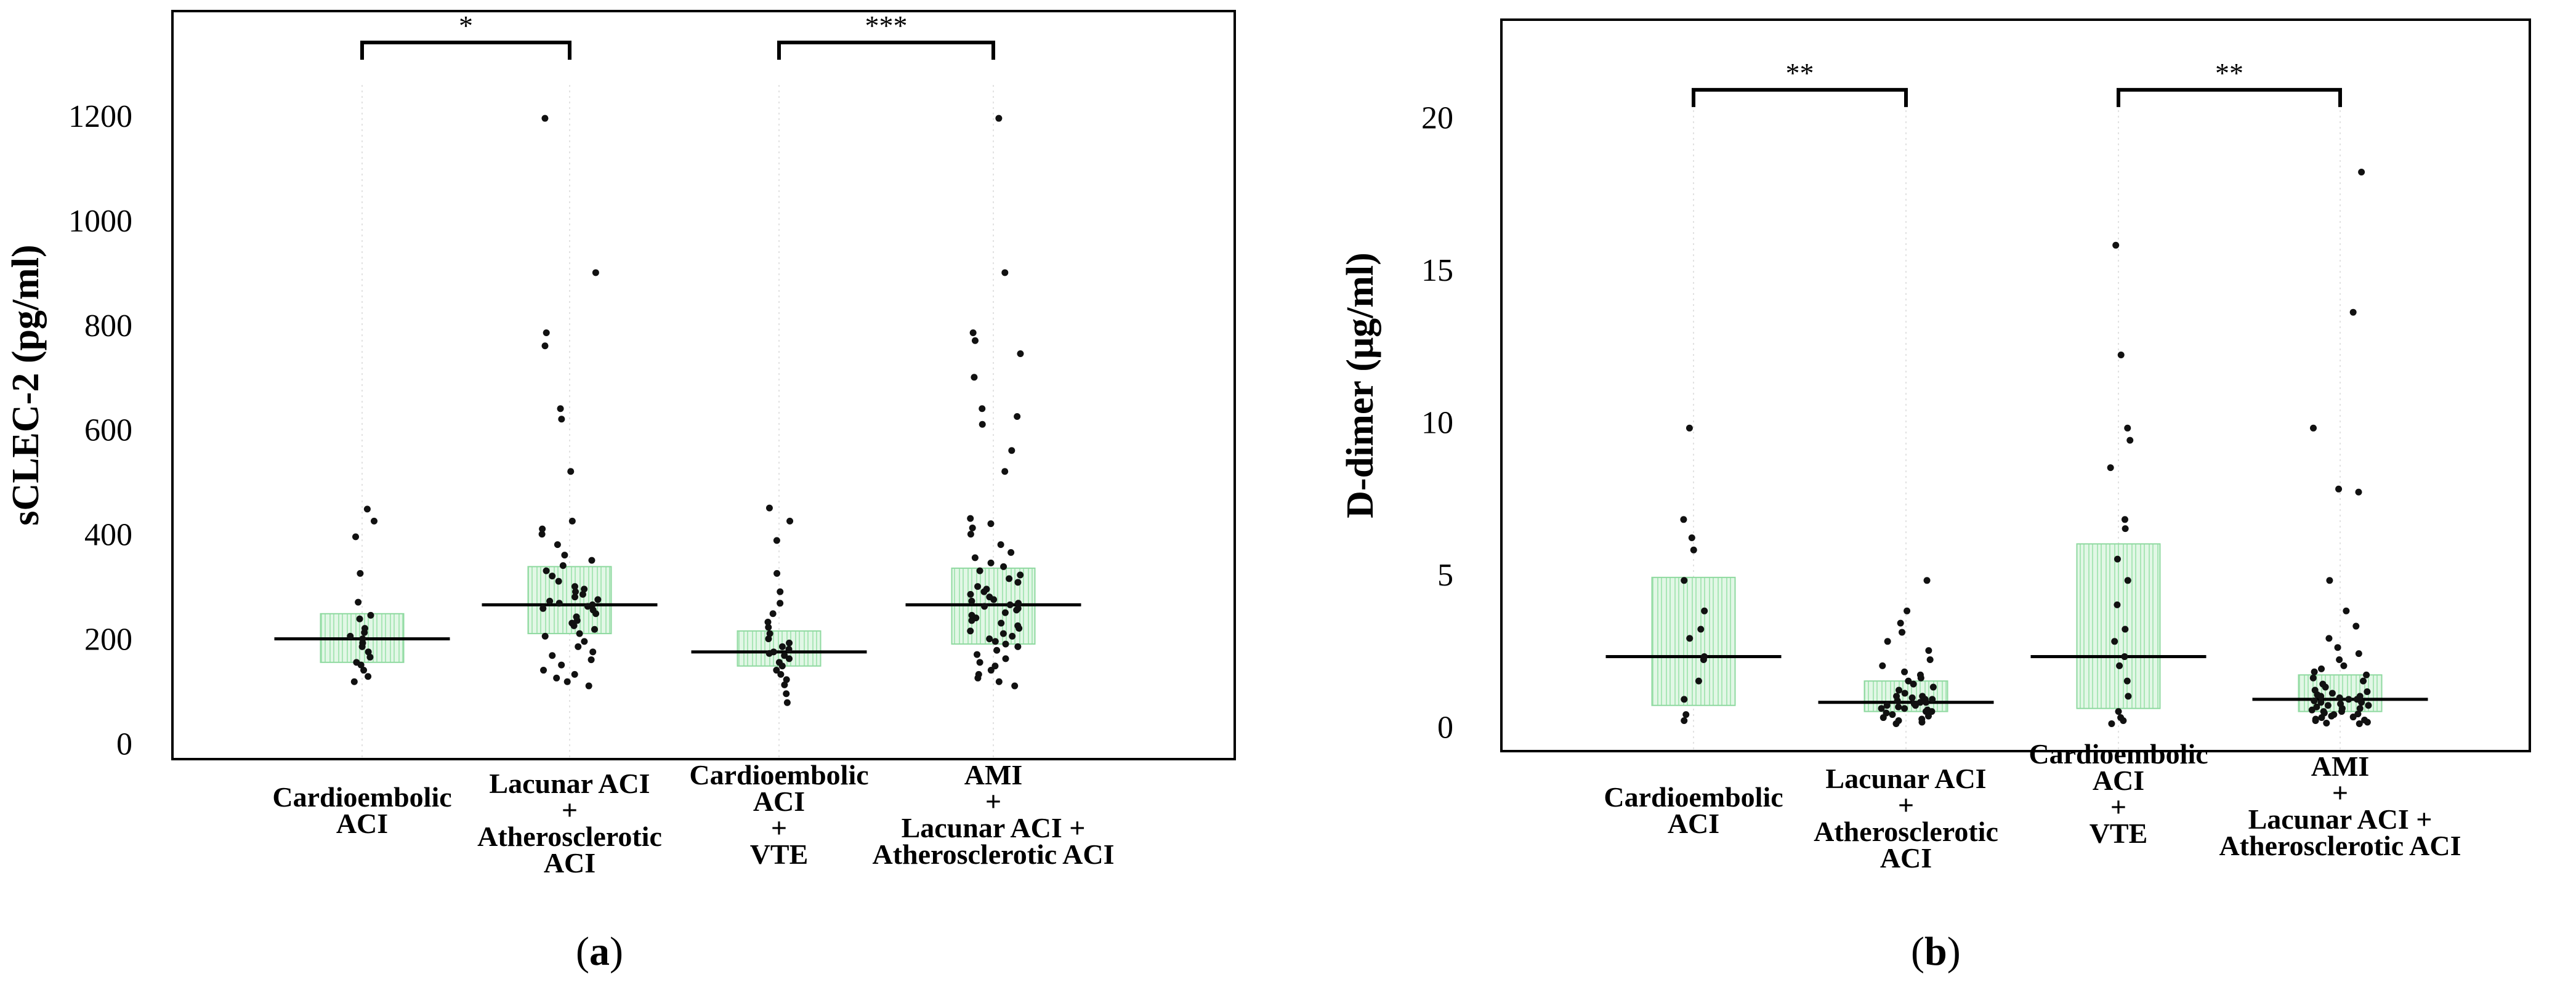 Image resolution: width=2576 pixels, height=998 pixels. I want to click on category-label-line: VTE, so click(2118, 833).